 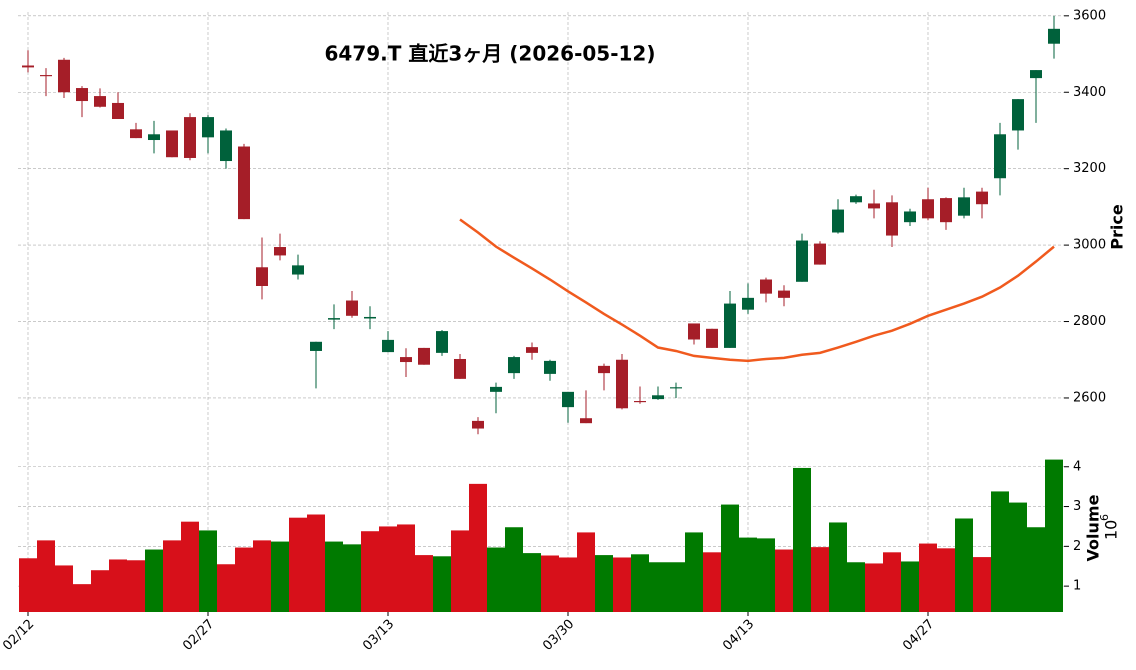 I want to click on y-tick-label: 4, so click(x=1077, y=466).